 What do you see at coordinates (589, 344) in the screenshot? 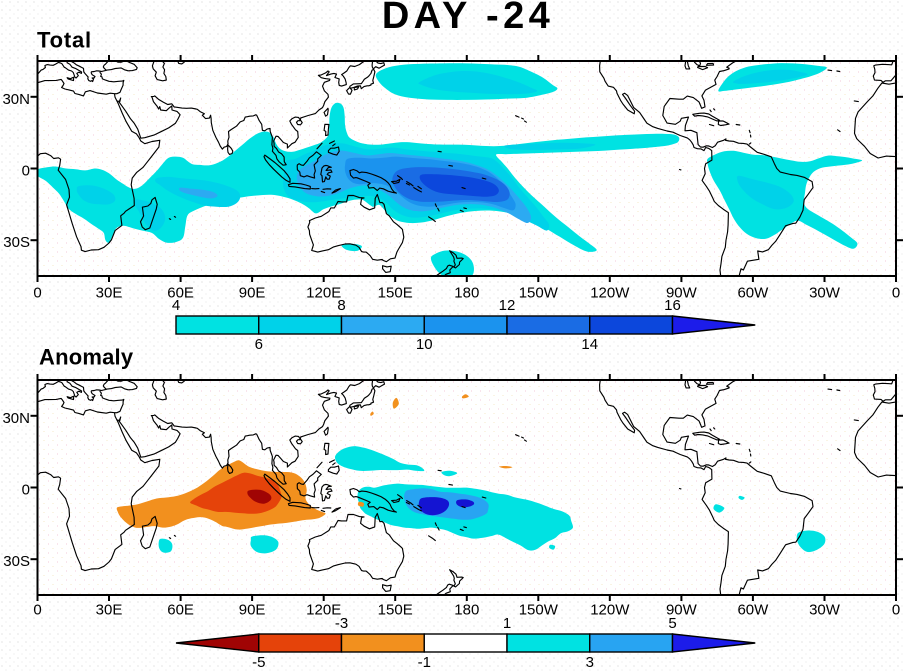
I see `svg-text: 14` at bounding box center [589, 344].